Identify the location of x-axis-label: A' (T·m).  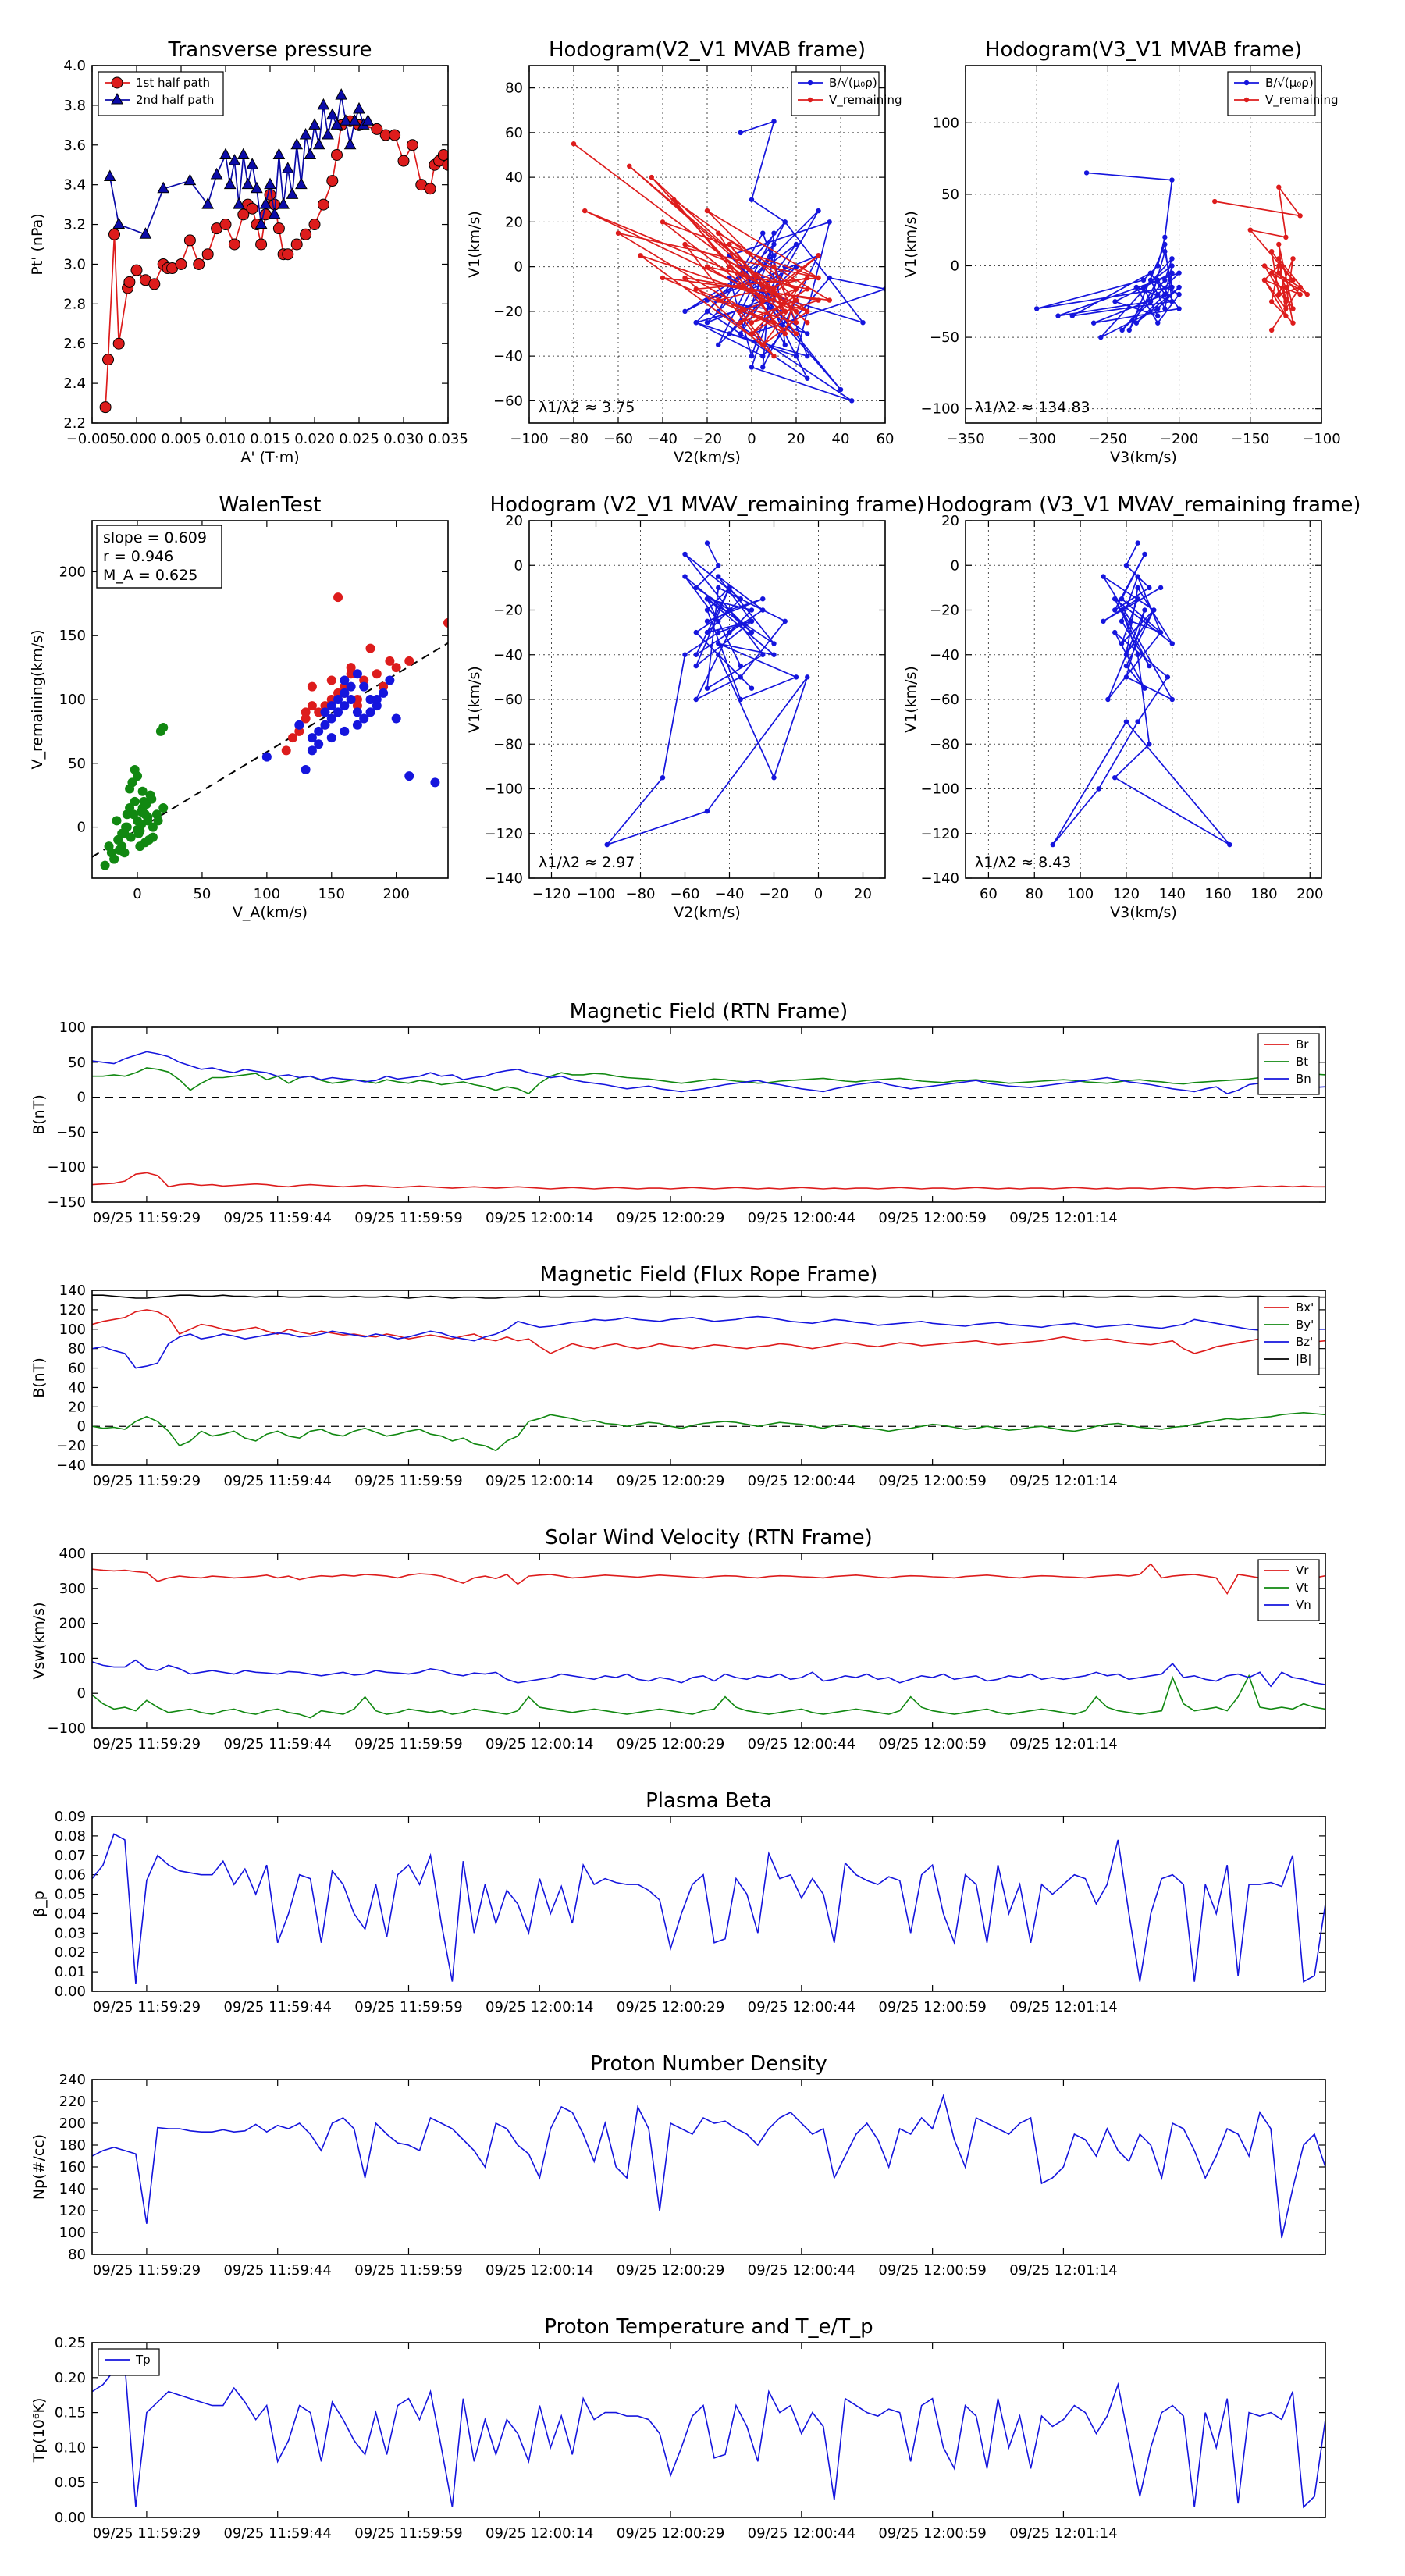
(270, 457).